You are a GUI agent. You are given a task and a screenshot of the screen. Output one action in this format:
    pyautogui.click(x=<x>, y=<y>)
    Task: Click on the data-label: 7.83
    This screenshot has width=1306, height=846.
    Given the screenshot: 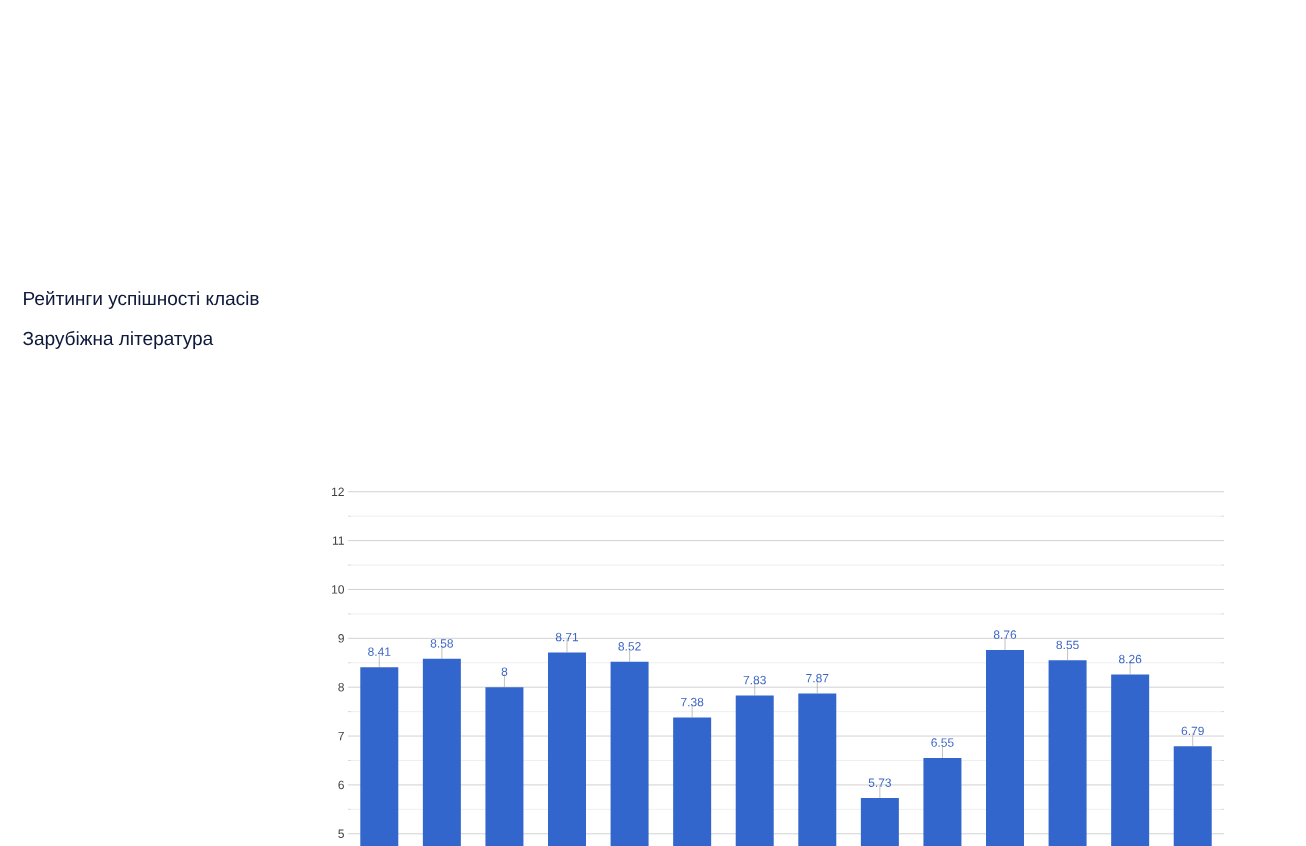 What is the action you would take?
    pyautogui.click(x=754, y=680)
    